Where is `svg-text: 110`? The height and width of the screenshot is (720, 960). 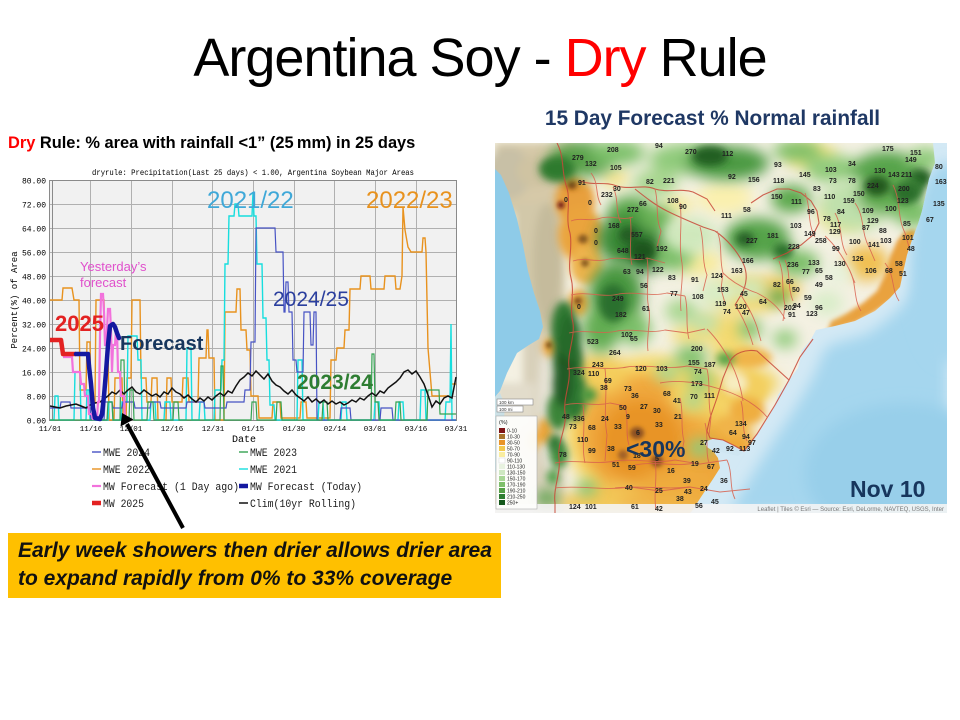 svg-text: 110 is located at coordinates (829, 197).